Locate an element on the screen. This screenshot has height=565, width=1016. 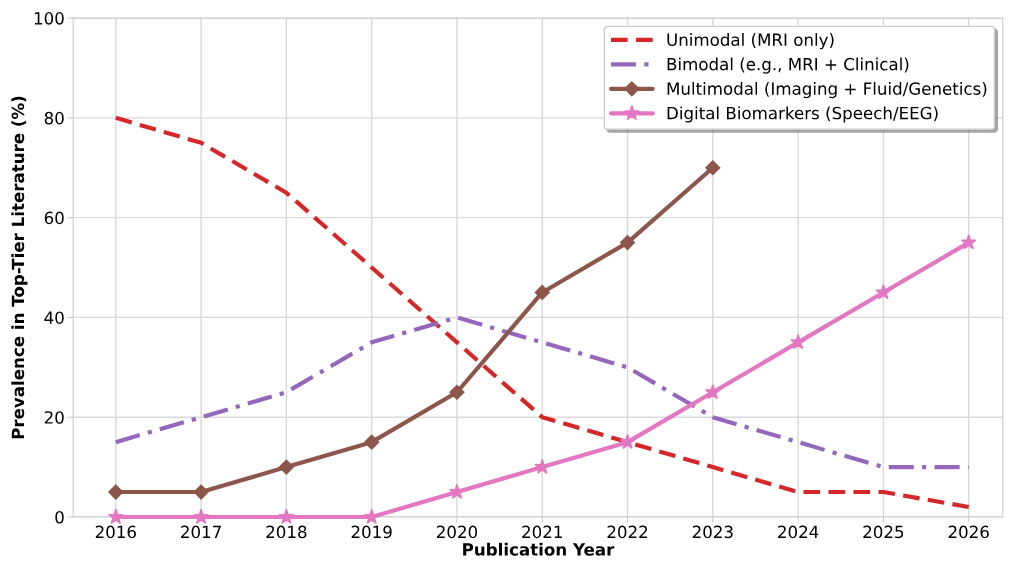
x-tick-label: 2019 is located at coordinates (371, 532).